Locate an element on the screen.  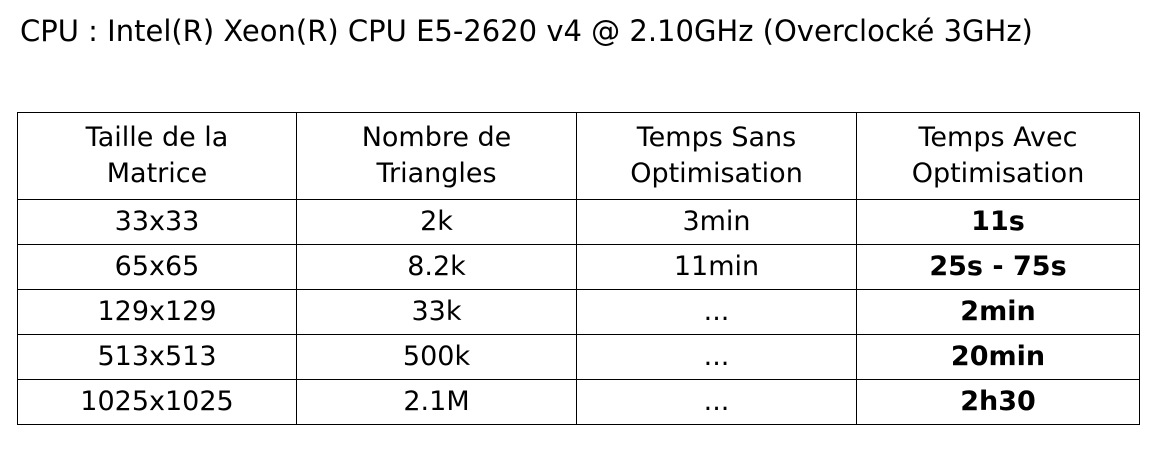
time-without-optimisation-cell: 3min is located at coordinates (716, 222).